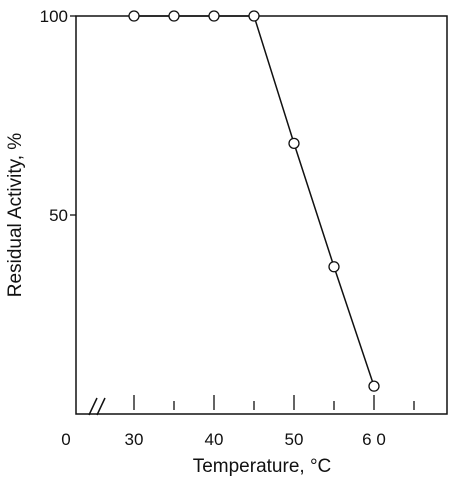  I want to click on x-axis-tick-labels: 0 30 40 50 6 0, so click(223, 439).